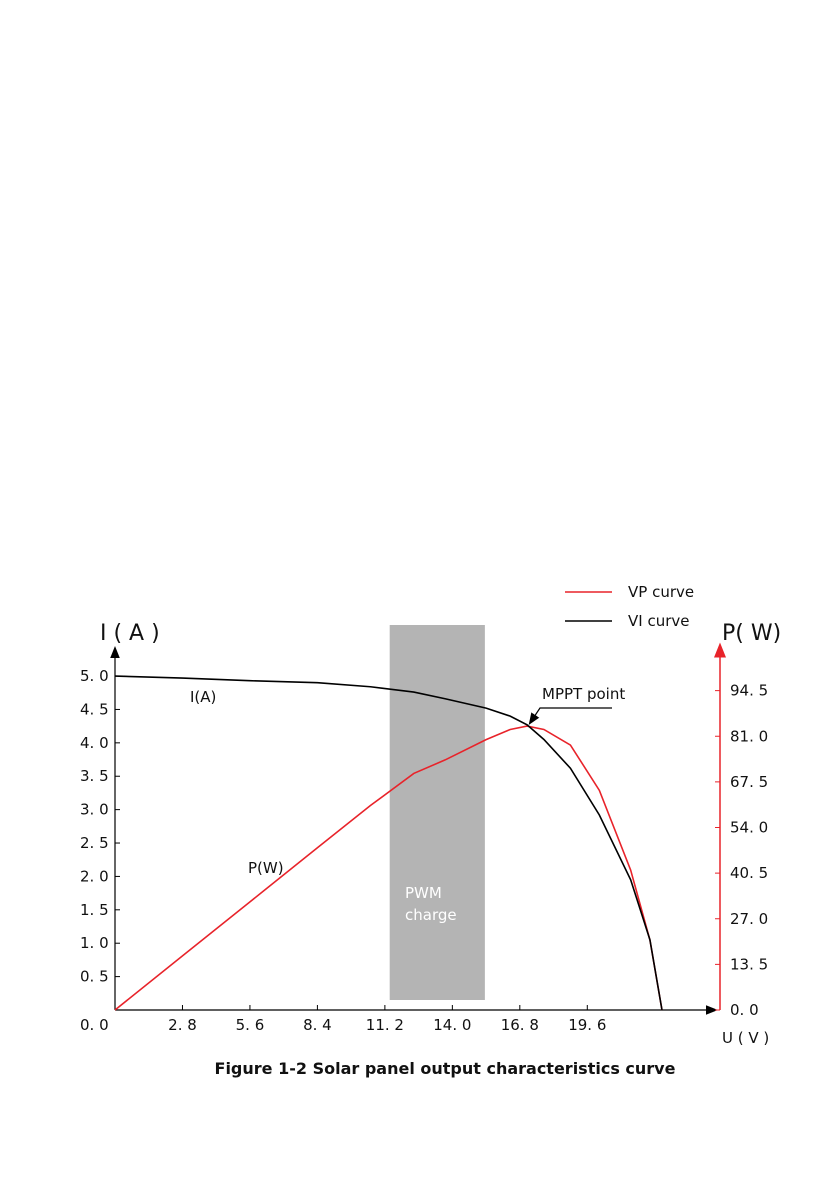 Image resolution: width=840 pixels, height=1192 pixels. What do you see at coordinates (749, 919) in the screenshot?
I see `y2-tick-label: 27. 0` at bounding box center [749, 919].